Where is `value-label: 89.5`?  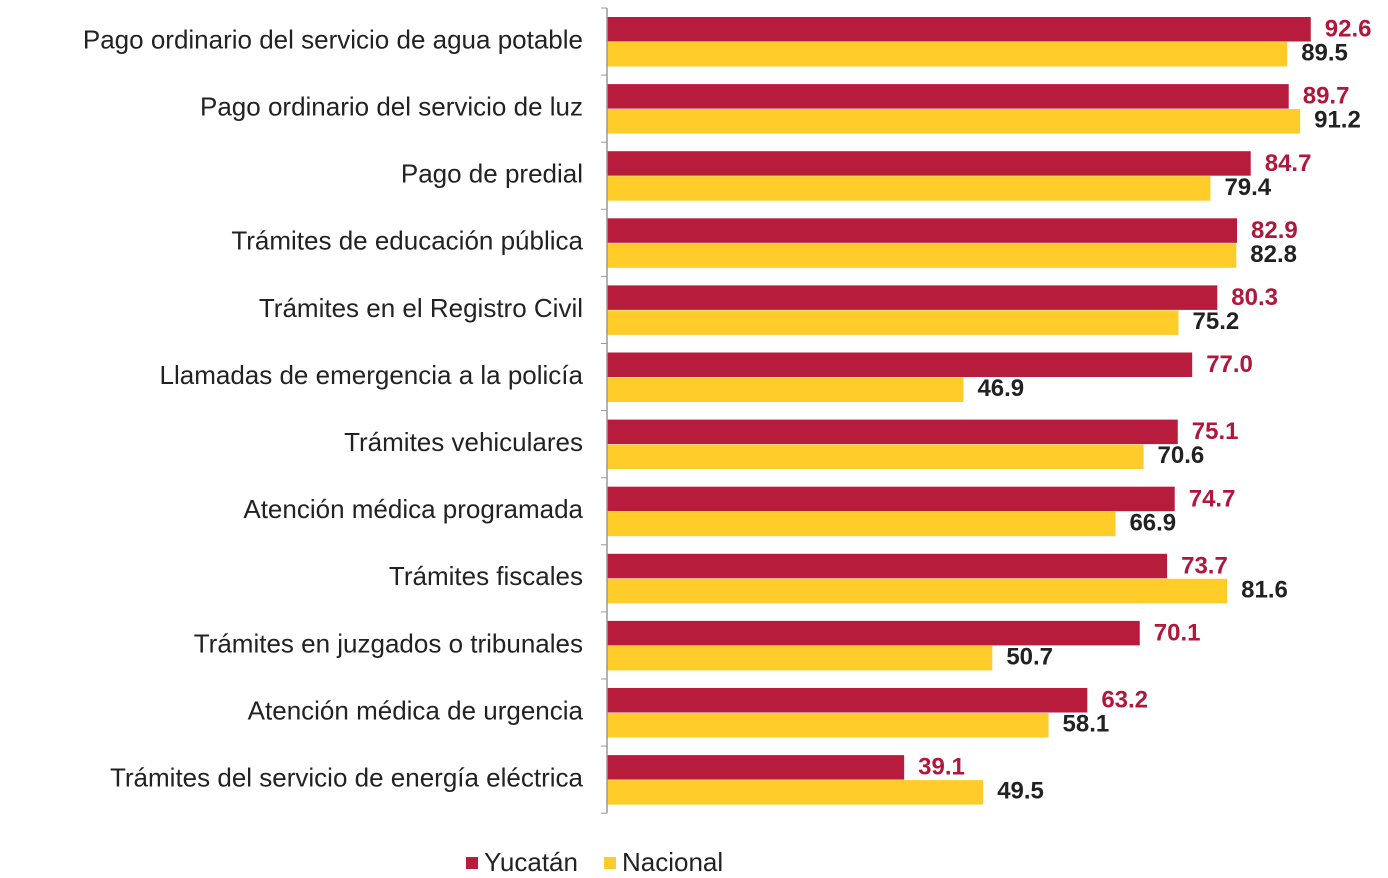 value-label: 89.5 is located at coordinates (1324, 53).